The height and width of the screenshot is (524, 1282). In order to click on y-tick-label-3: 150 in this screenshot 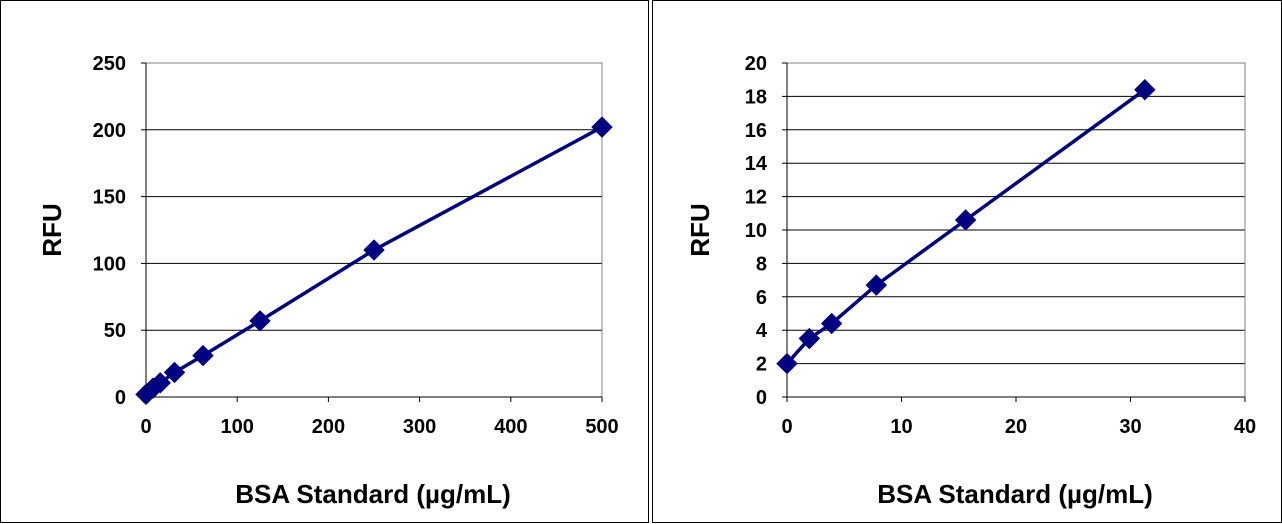, I will do `click(109, 198)`.